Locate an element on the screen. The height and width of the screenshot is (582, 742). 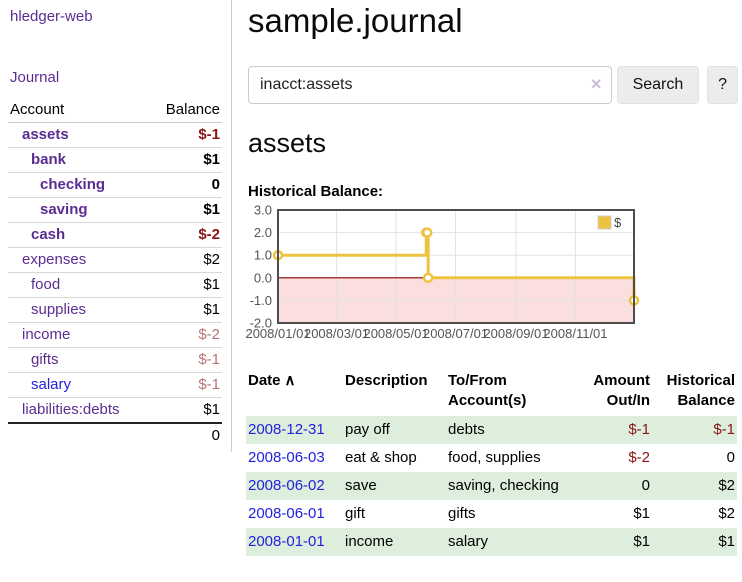
x-axis-tick-label: 2008/05/01 is located at coordinates (395, 333).